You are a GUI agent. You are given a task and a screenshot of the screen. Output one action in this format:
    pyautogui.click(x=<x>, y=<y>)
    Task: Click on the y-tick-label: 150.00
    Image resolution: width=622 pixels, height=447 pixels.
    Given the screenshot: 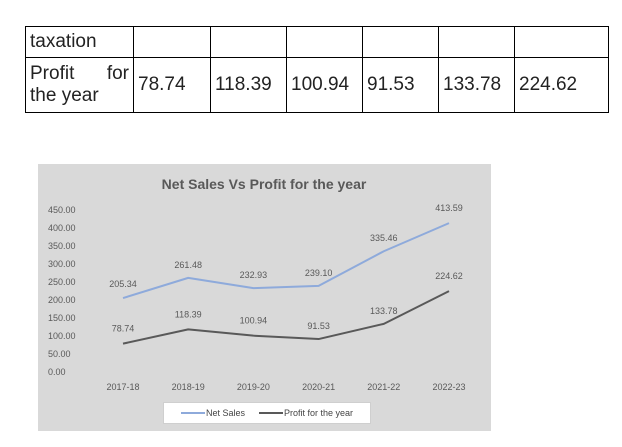 What is the action you would take?
    pyautogui.click(x=62, y=318)
    